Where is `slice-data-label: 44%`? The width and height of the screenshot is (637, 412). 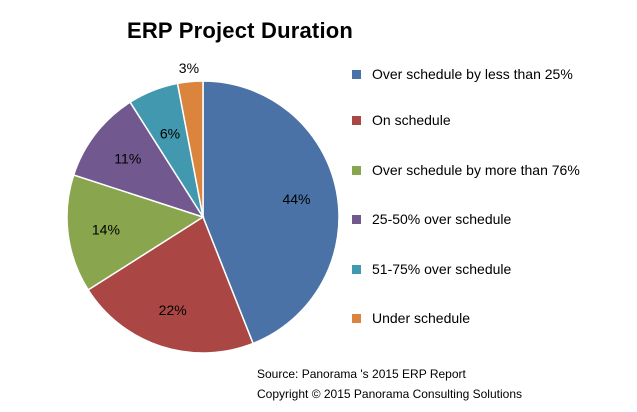
slice-data-label: 44% is located at coordinates (296, 199).